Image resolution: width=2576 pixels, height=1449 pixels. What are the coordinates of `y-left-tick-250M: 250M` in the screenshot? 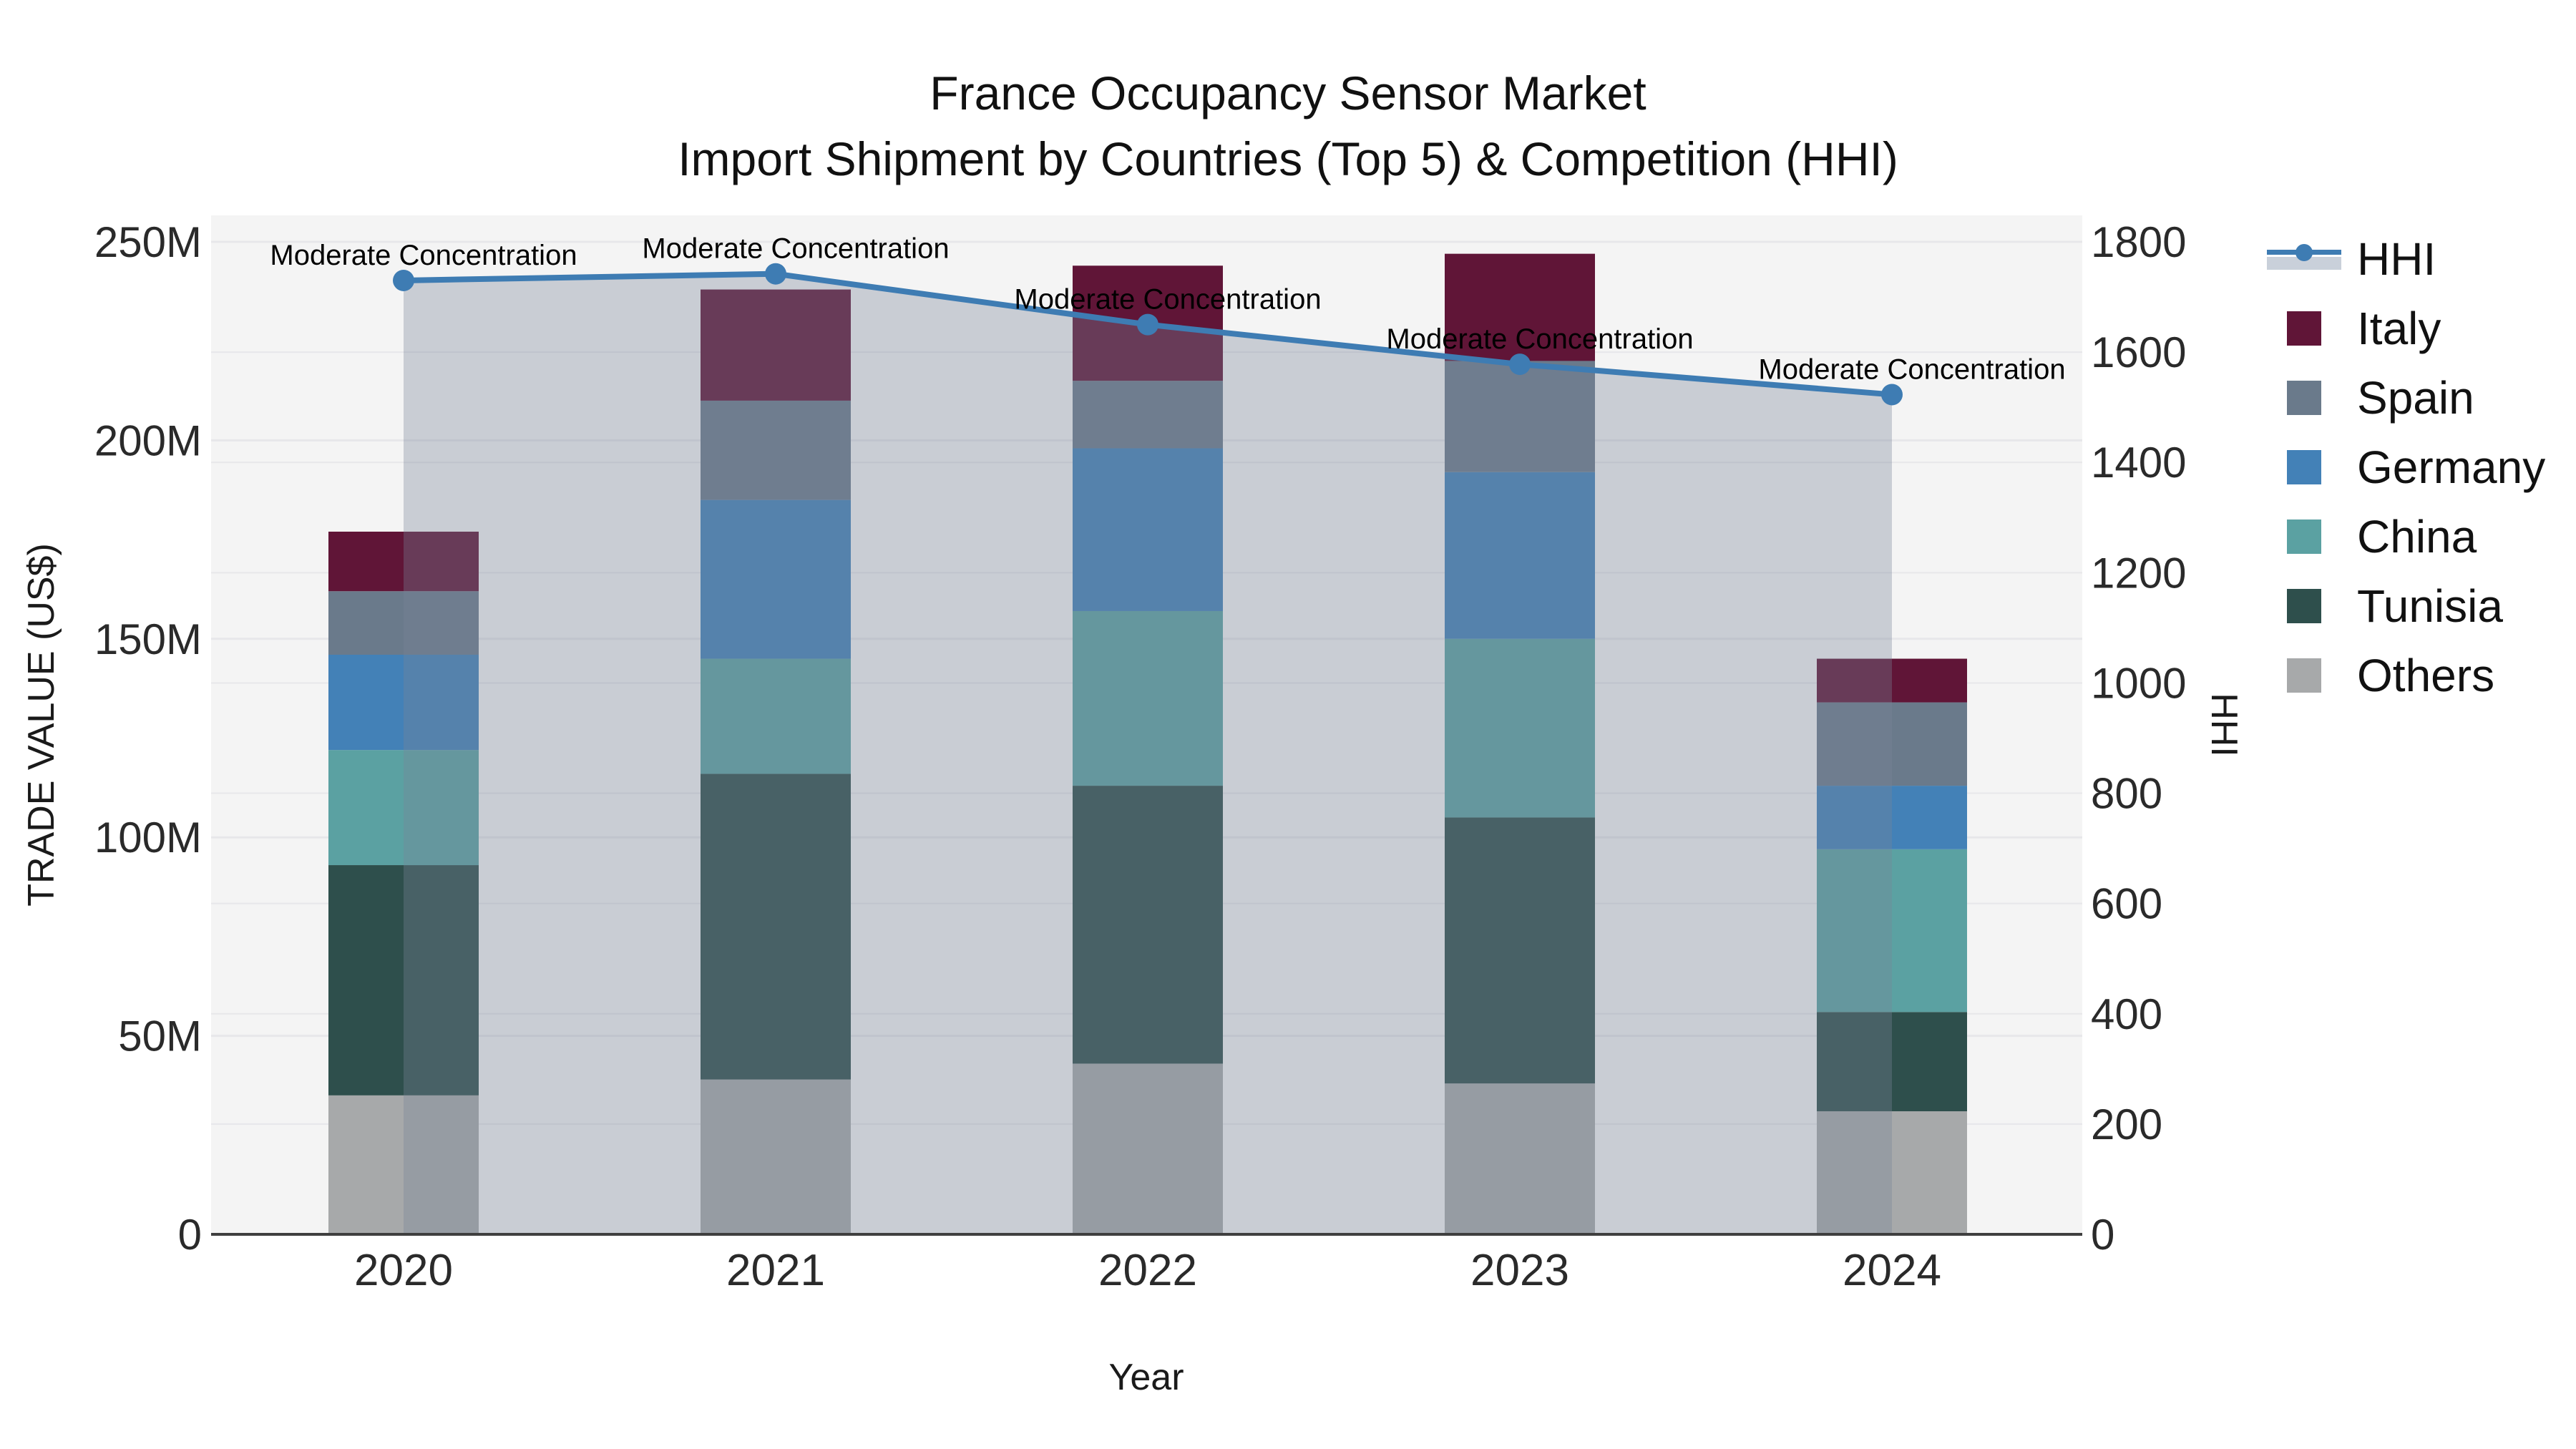 It's located at (148, 242).